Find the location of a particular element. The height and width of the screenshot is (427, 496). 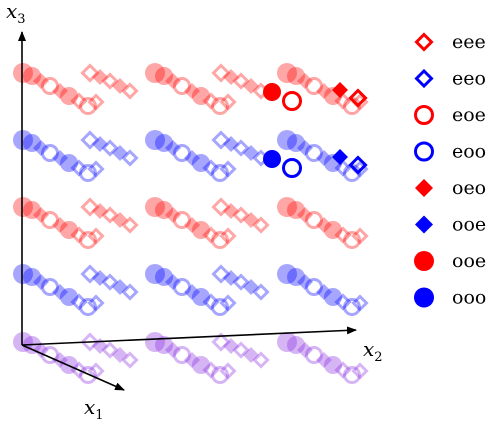

legend-label: eeo is located at coordinates (469, 79).